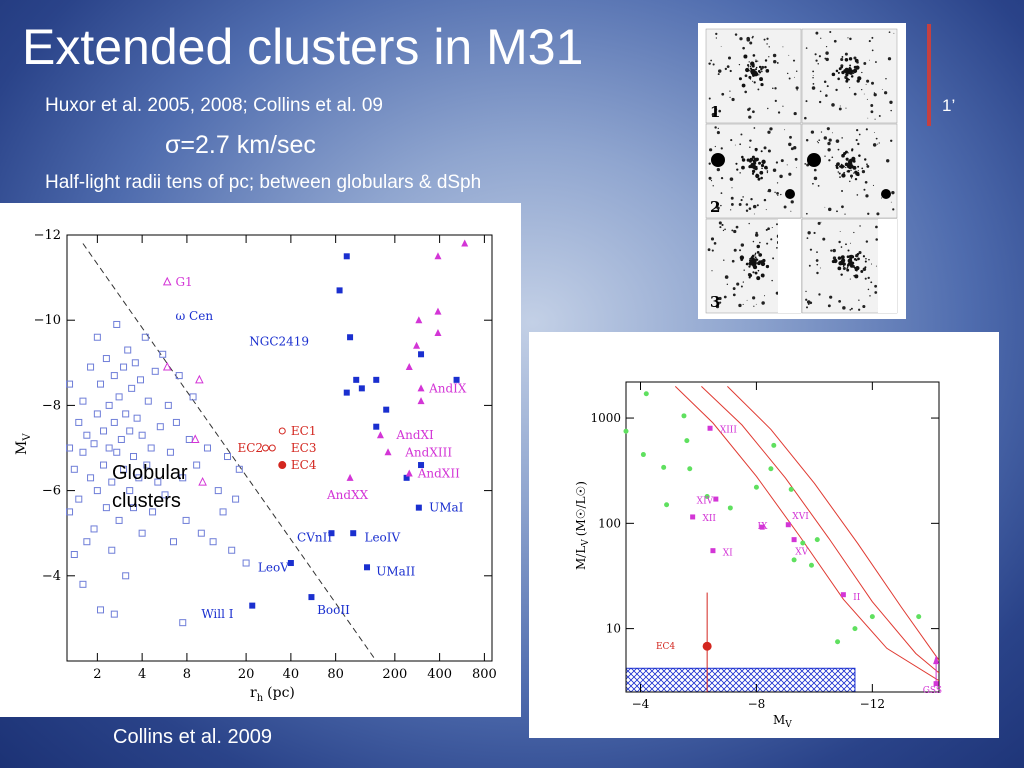  What do you see at coordinates (51, 576) in the screenshot?
I see `y-tick-label: −4` at bounding box center [51, 576].